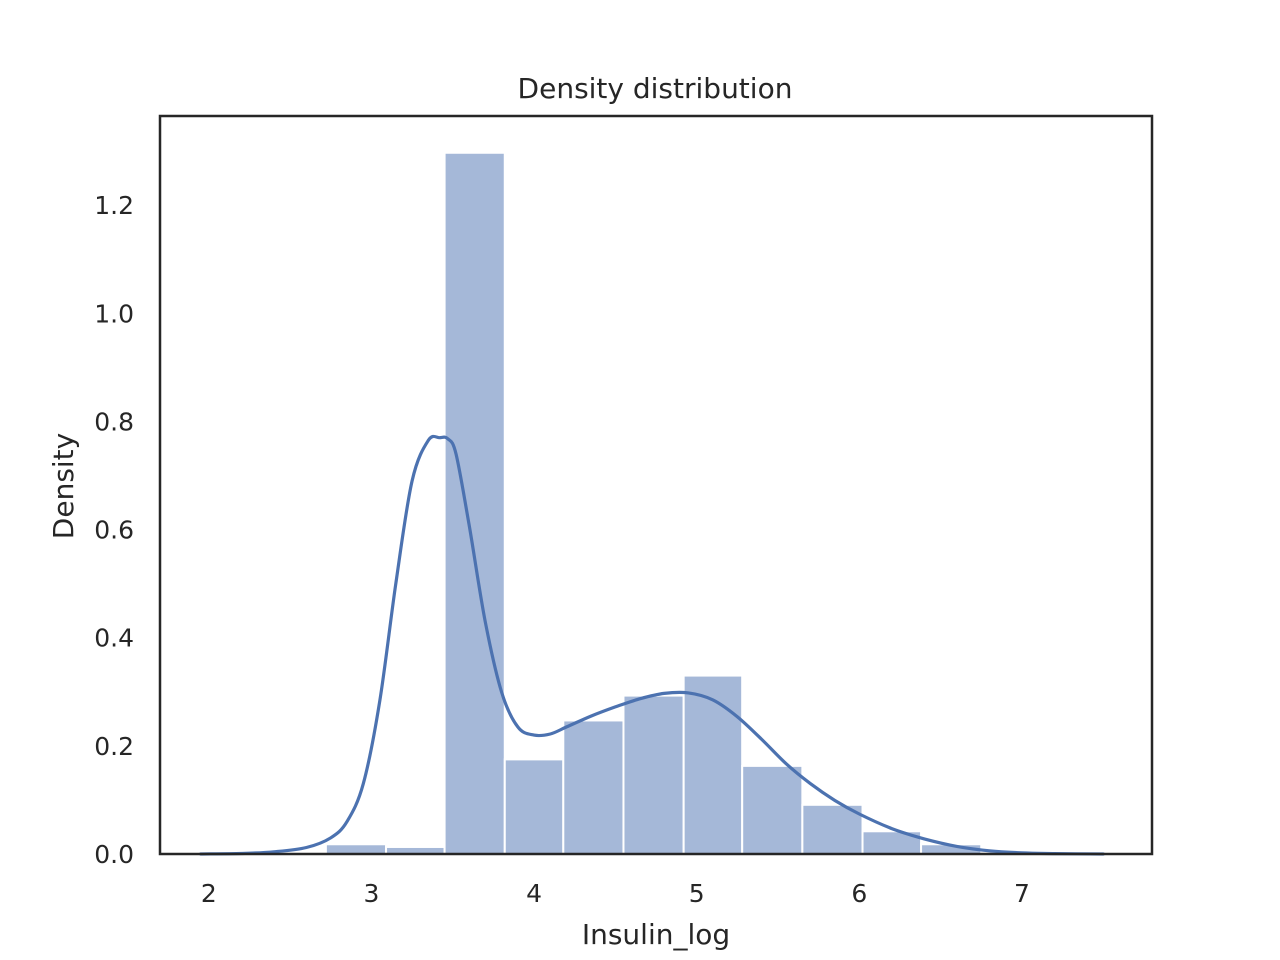 This screenshot has width=1280, height=960. Describe the element at coordinates (114, 746) in the screenshot. I see `y-tick-label: 0.2` at that location.